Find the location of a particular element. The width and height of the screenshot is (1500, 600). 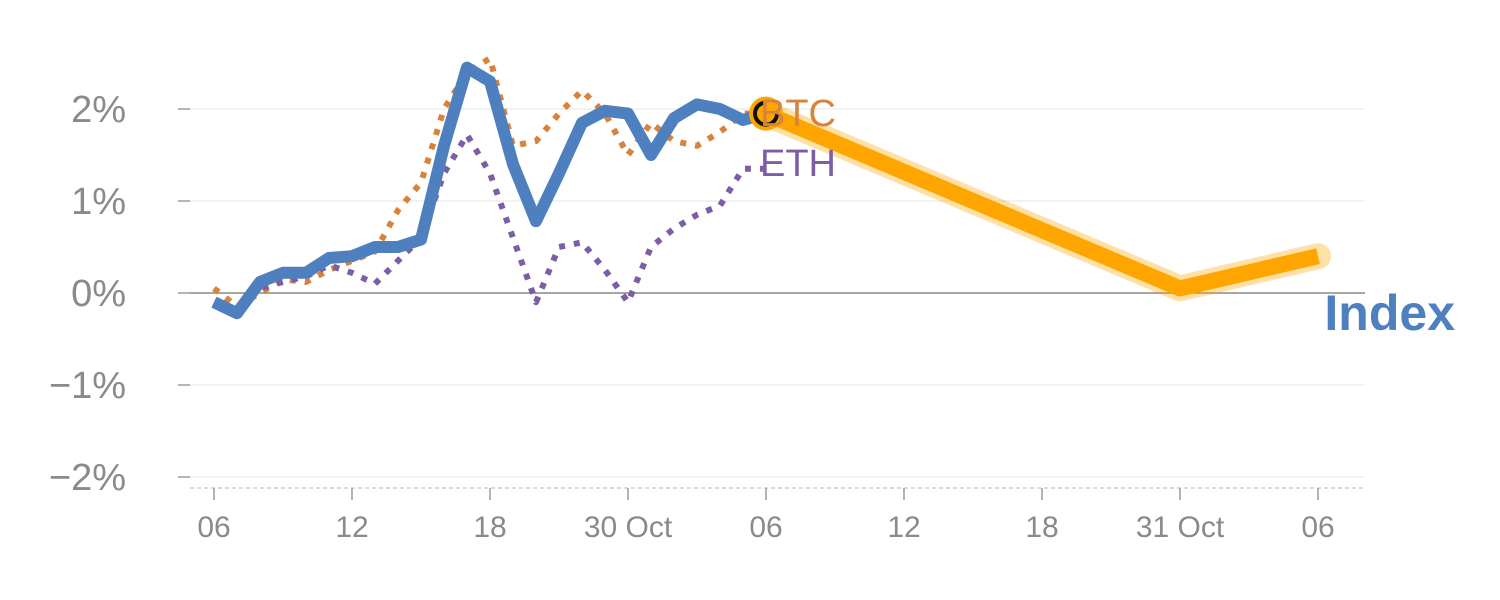

series-label-index: Index is located at coordinates (1389, 313).